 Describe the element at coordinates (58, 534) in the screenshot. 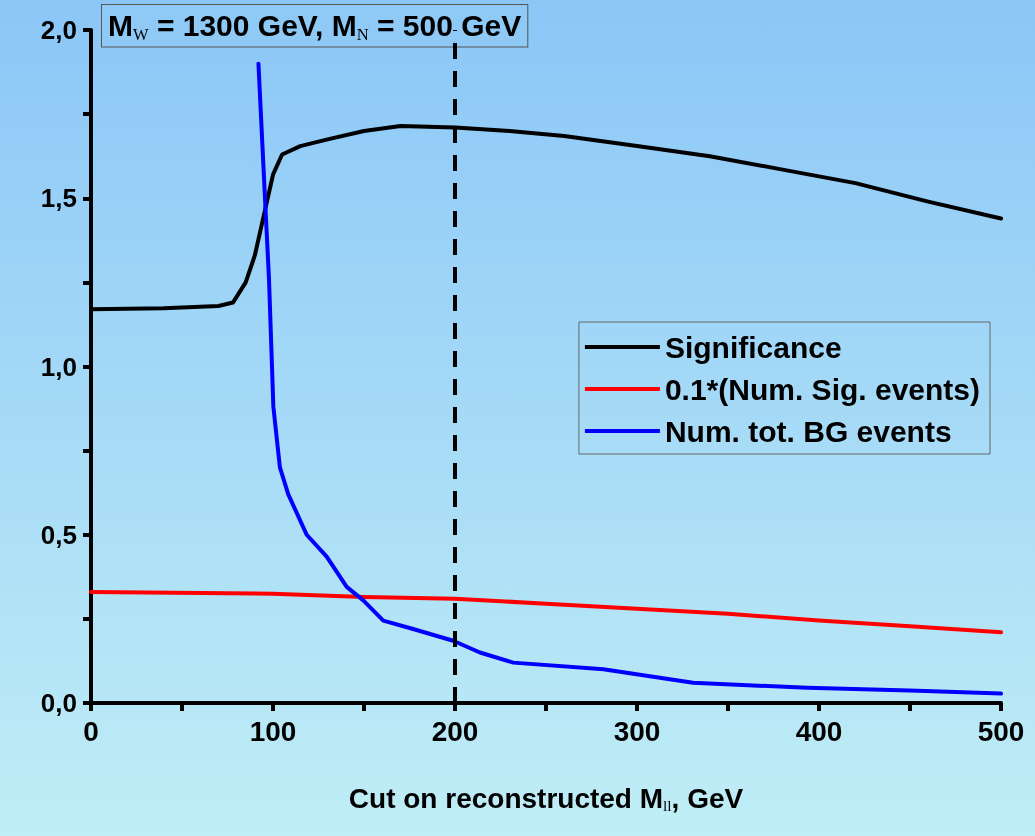

I see `y-tick-label: 0,5` at that location.